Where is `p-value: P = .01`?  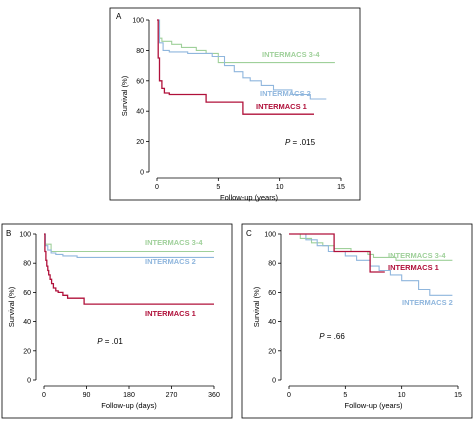 p-value: P = .01 is located at coordinates (110, 341).